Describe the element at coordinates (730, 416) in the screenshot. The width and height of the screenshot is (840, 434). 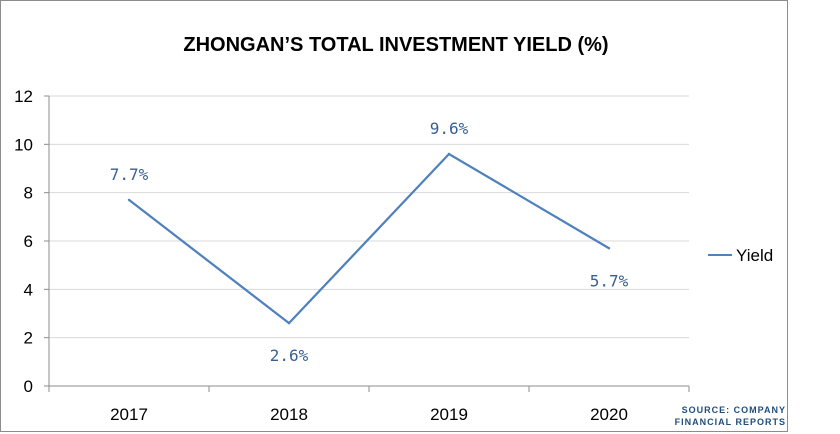
I see `source-note: SOURCE: COMPANY FINANCIAL REPORTS` at that location.